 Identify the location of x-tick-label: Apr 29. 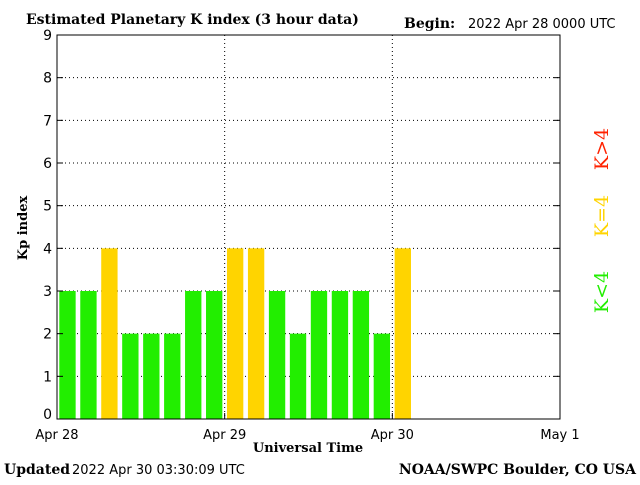
(224, 435).